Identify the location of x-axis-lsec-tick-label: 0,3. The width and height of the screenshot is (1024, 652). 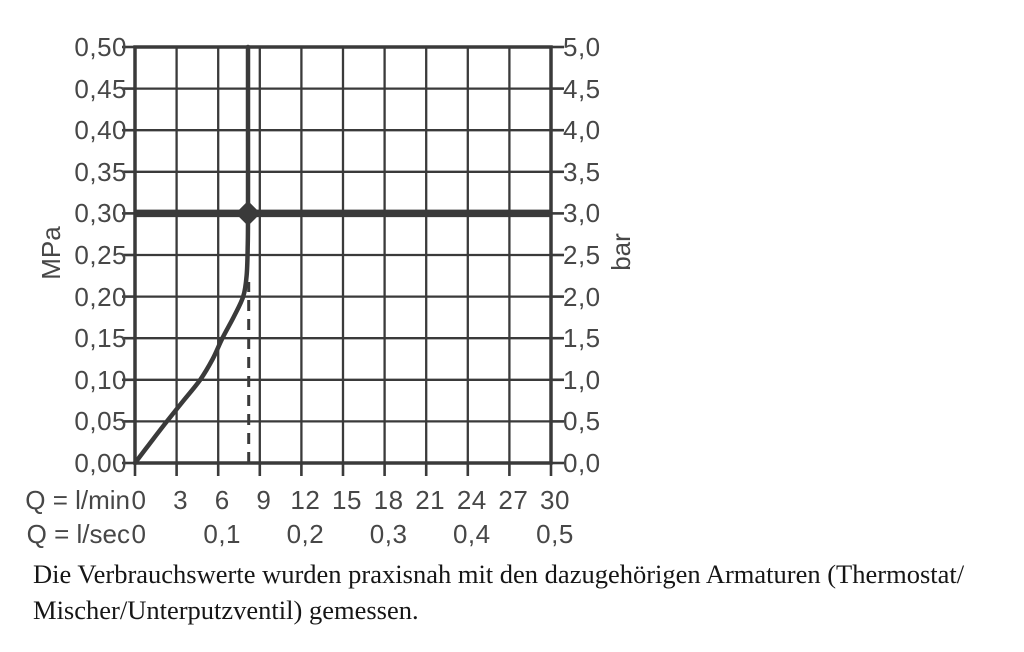
(388, 534).